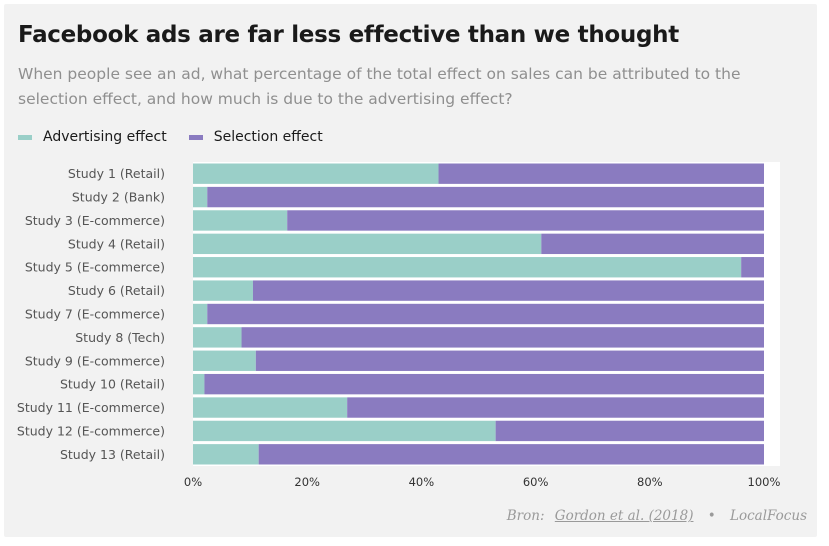 This screenshot has height=546, width=829. I want to click on category-label: Study 1 (Retail), so click(116, 173).